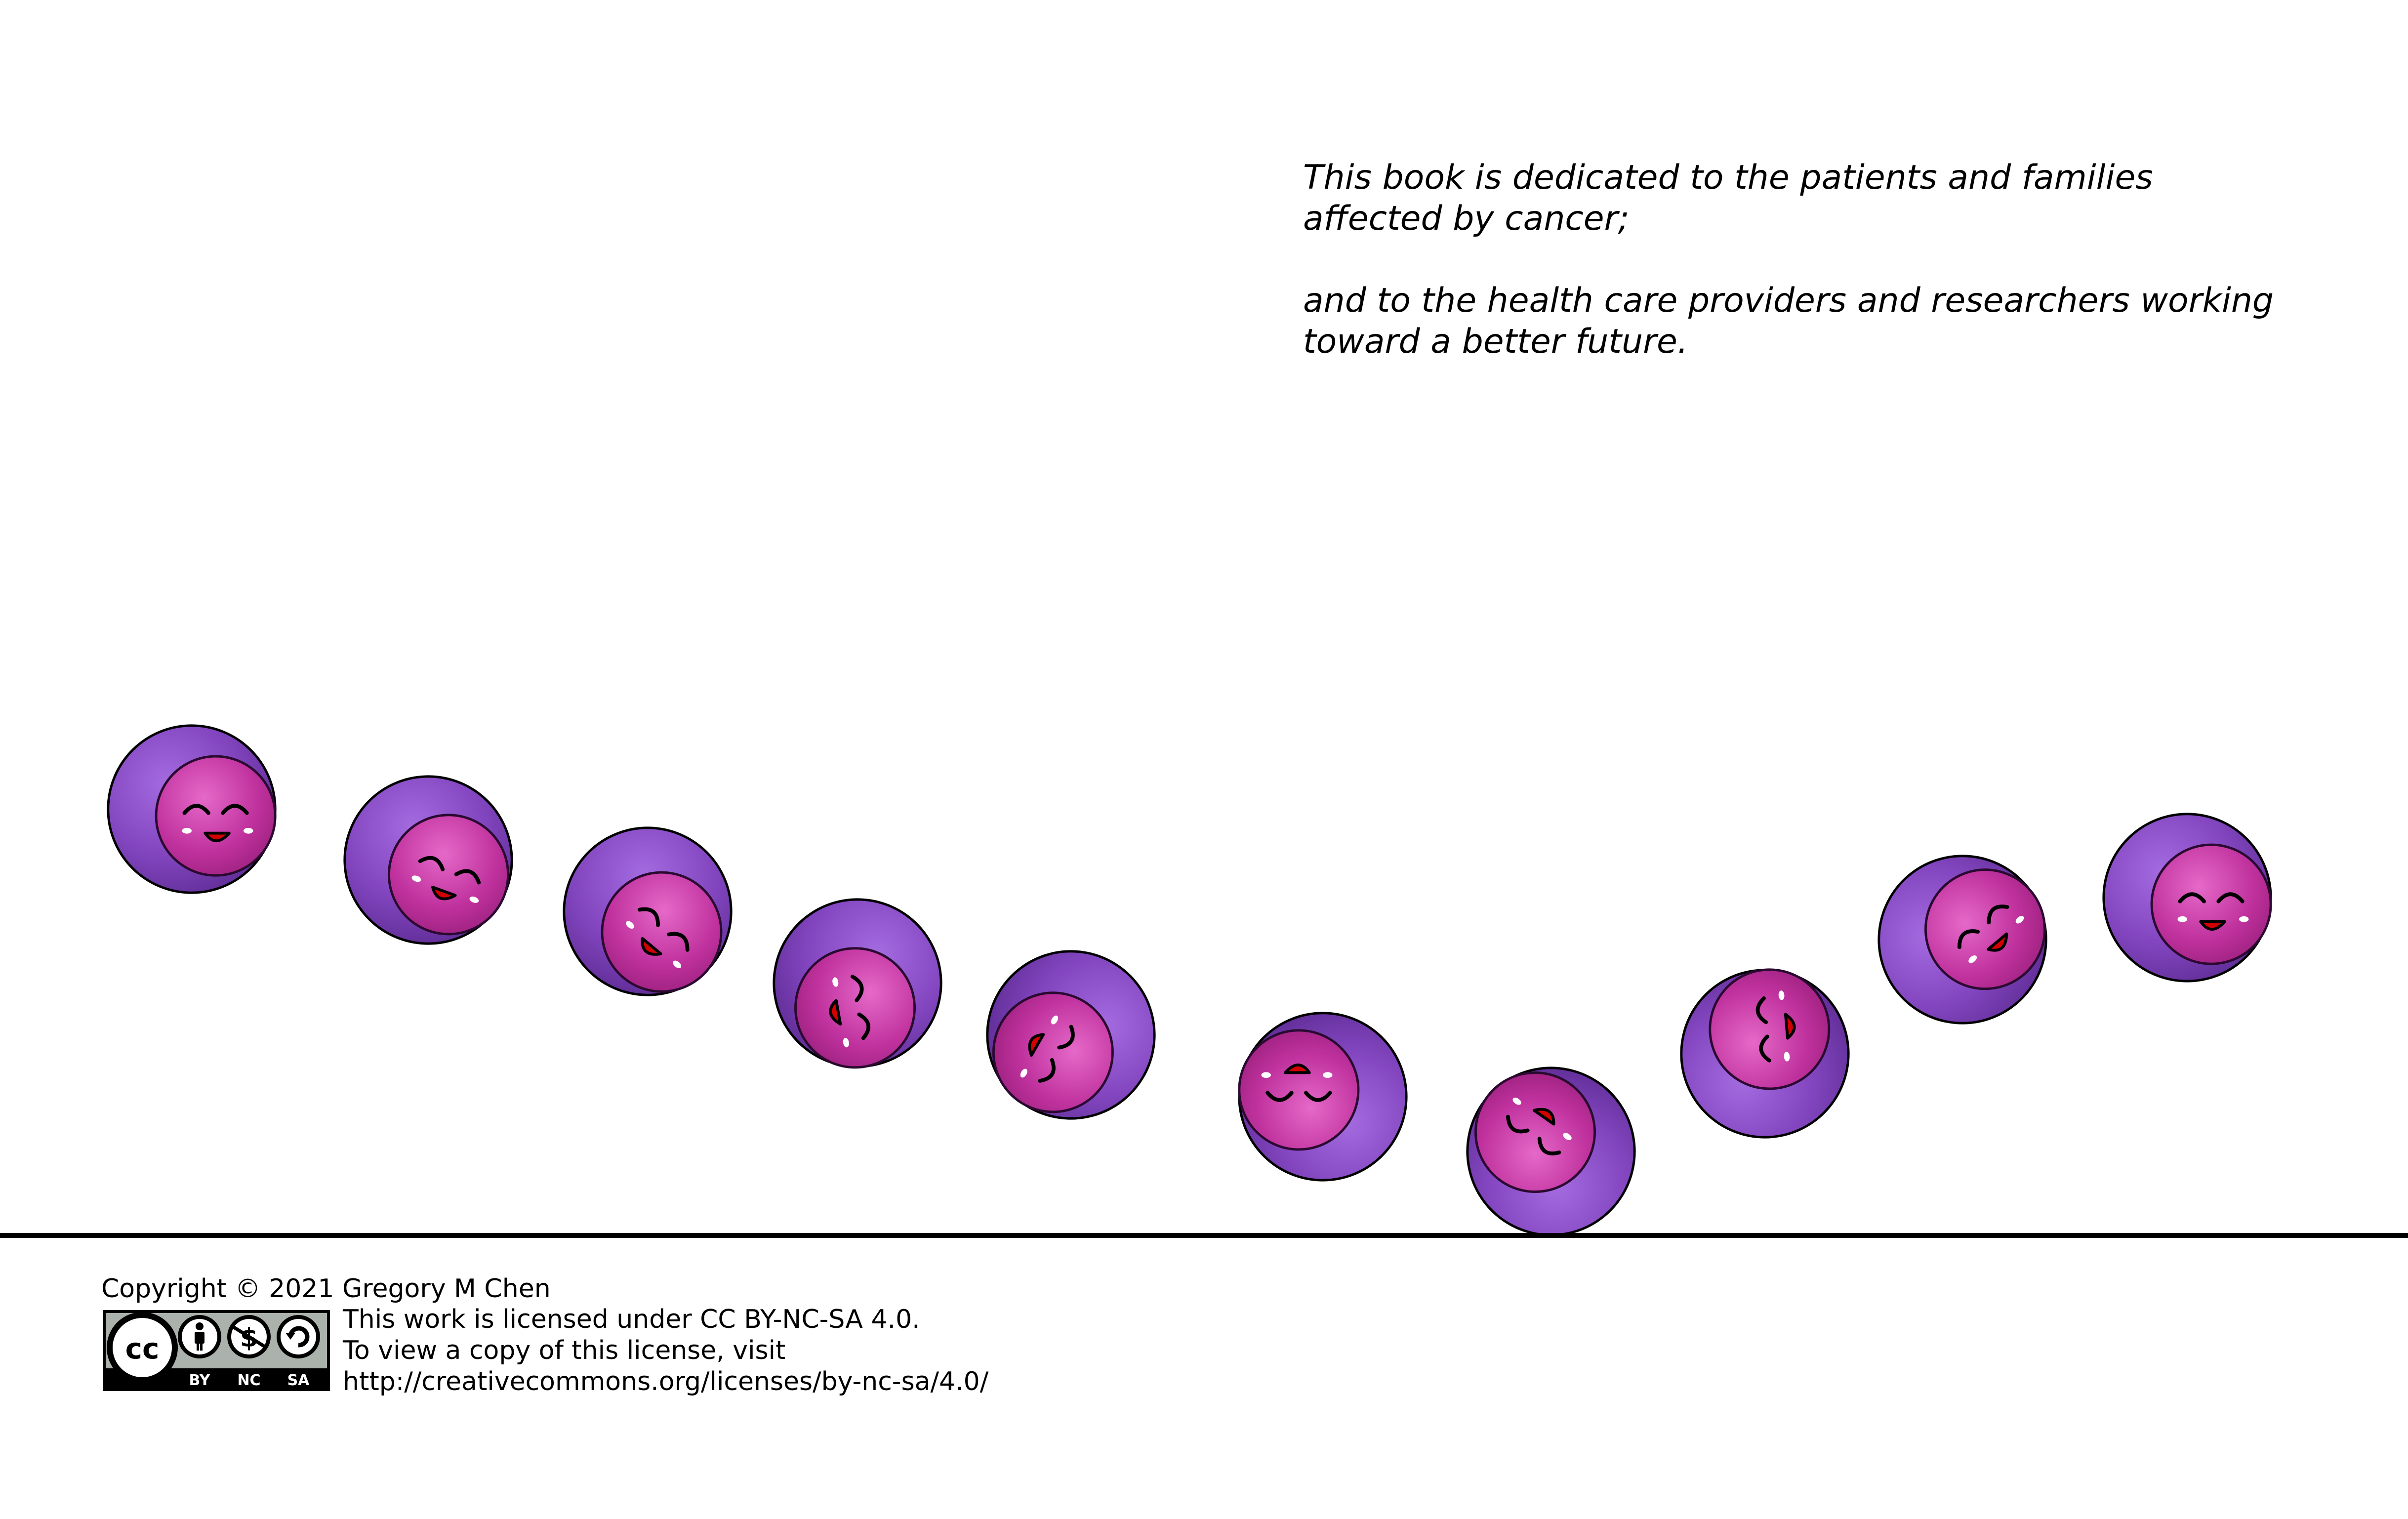 The image size is (2408, 1519). What do you see at coordinates (200, 1336) in the screenshot?
I see `attribution-icon` at bounding box center [200, 1336].